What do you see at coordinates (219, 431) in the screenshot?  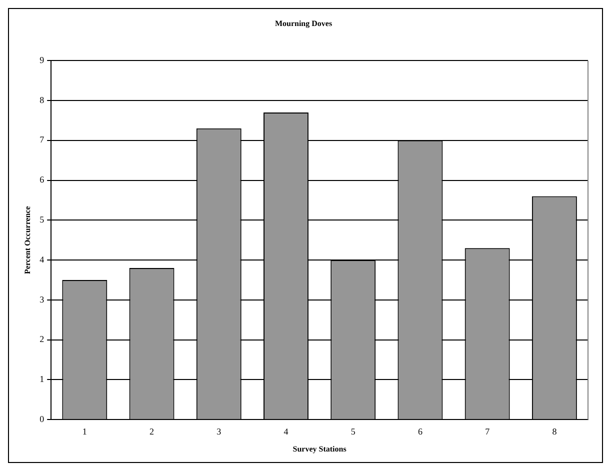 I see `x-tick-label: 3` at bounding box center [219, 431].